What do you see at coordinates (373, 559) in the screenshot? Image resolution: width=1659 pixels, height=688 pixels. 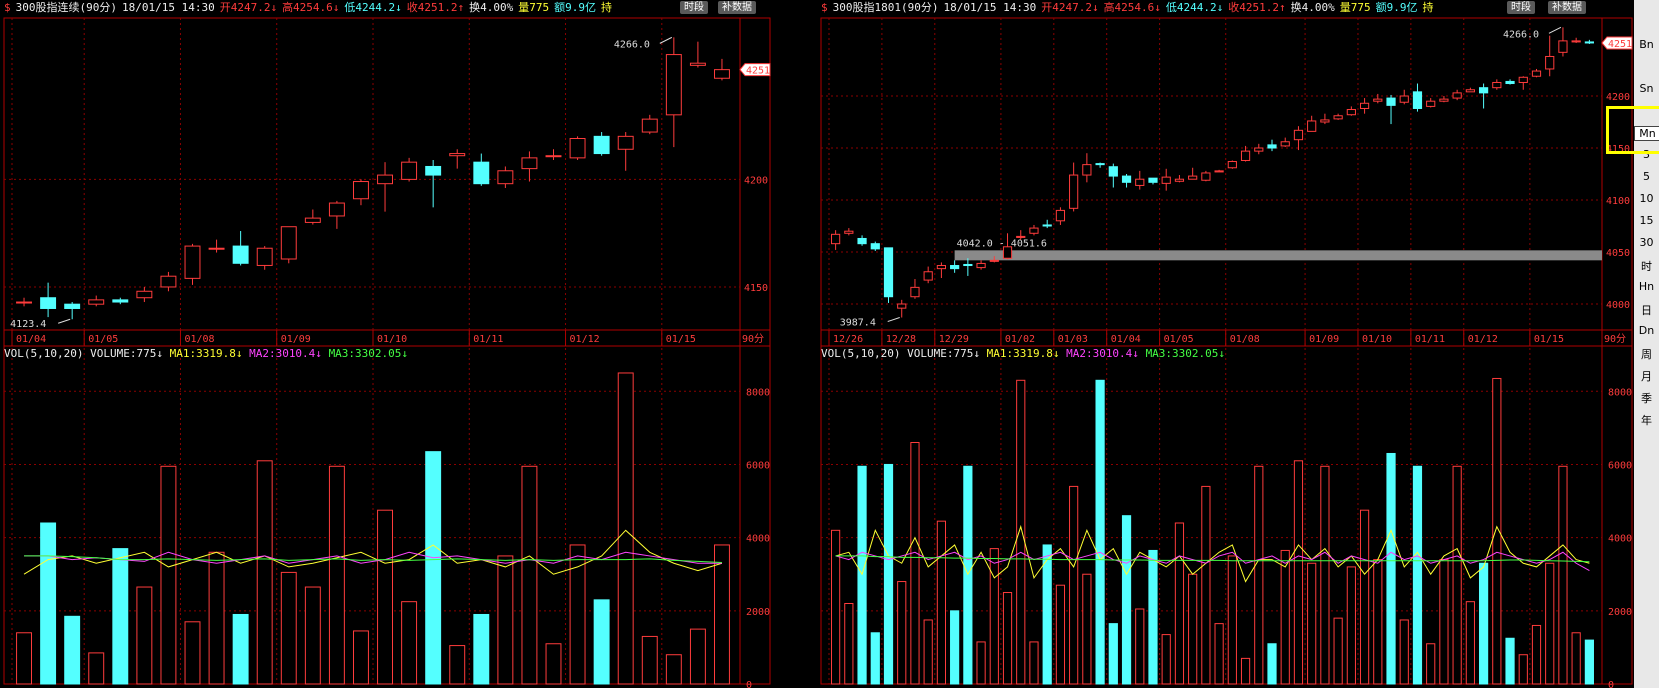 I see `left-ma3-line` at bounding box center [373, 559].